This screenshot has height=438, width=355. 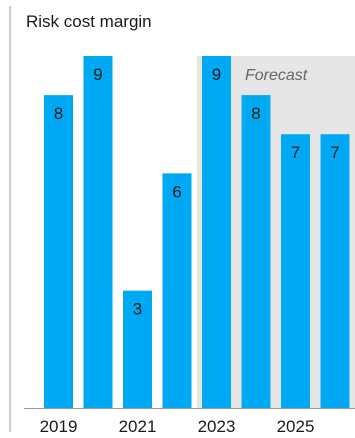 I want to click on chart-title: Risk cost margin, so click(x=89, y=21).